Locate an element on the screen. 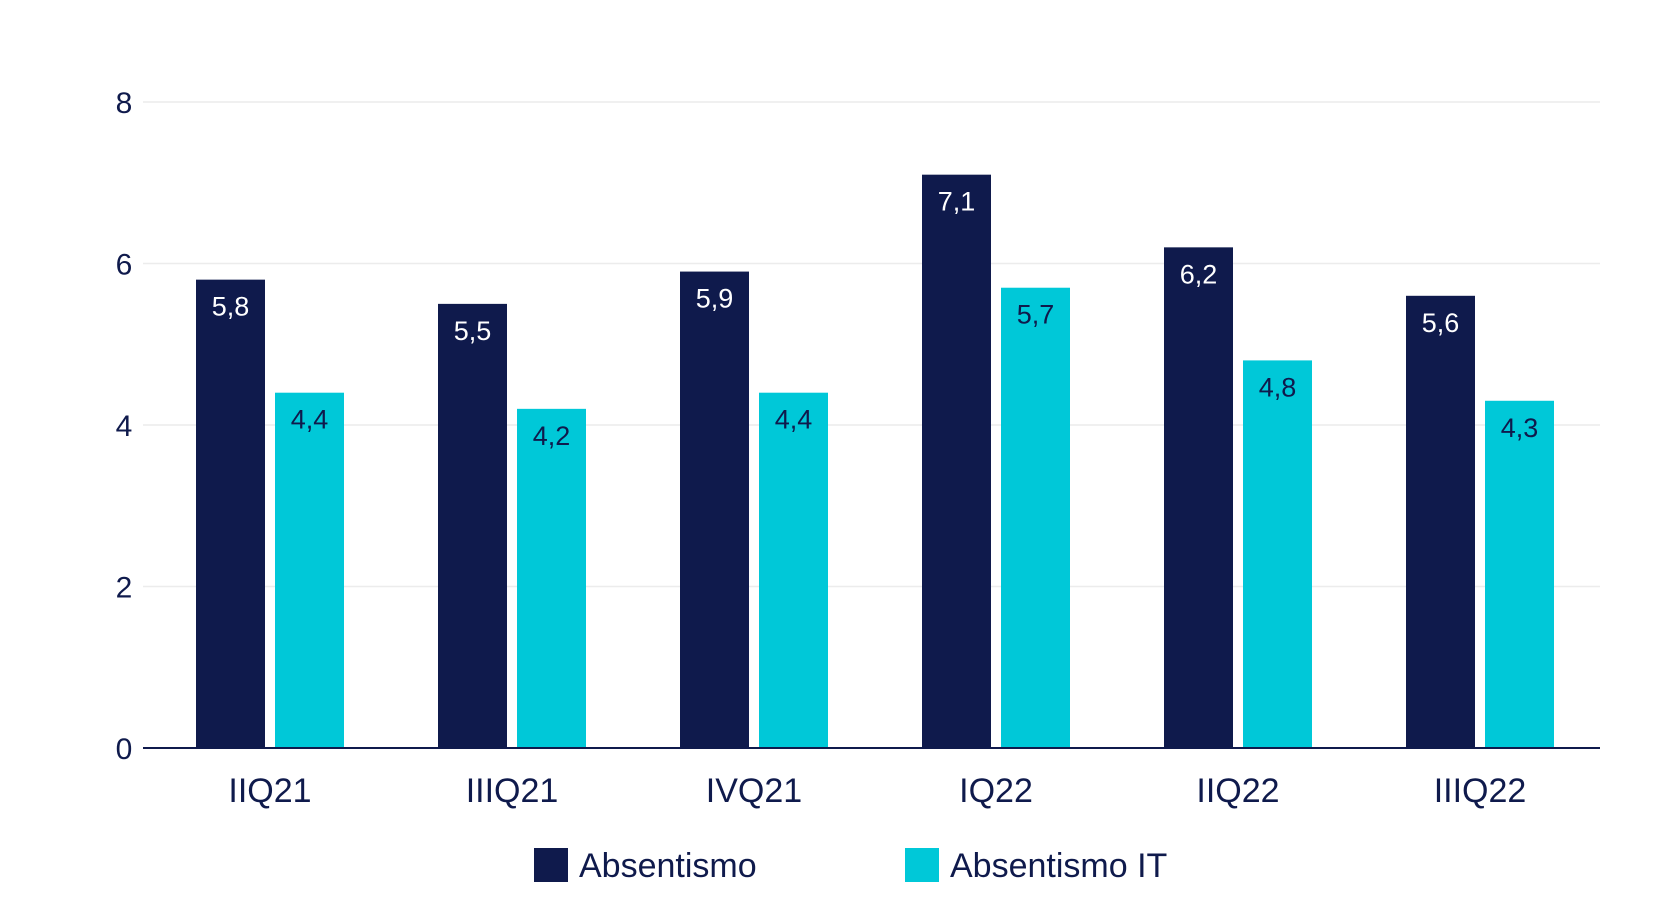  bar-absentismo-it-iiiq21 is located at coordinates (551, 578).